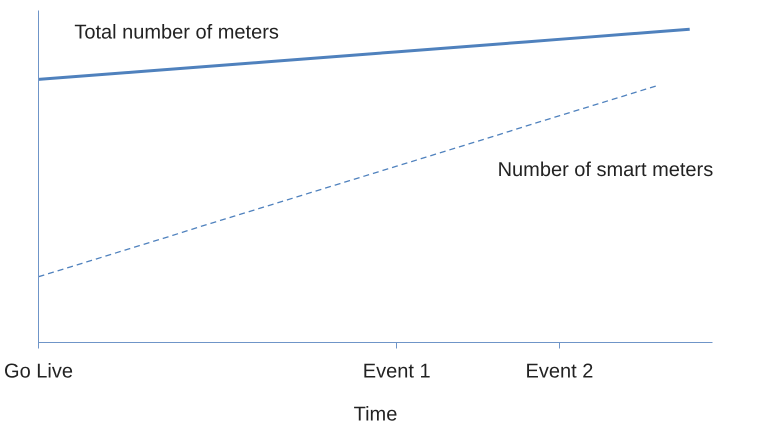 The image size is (760, 428). Describe the element at coordinates (560, 371) in the screenshot. I see `x-tick-label: Event 2` at that location.